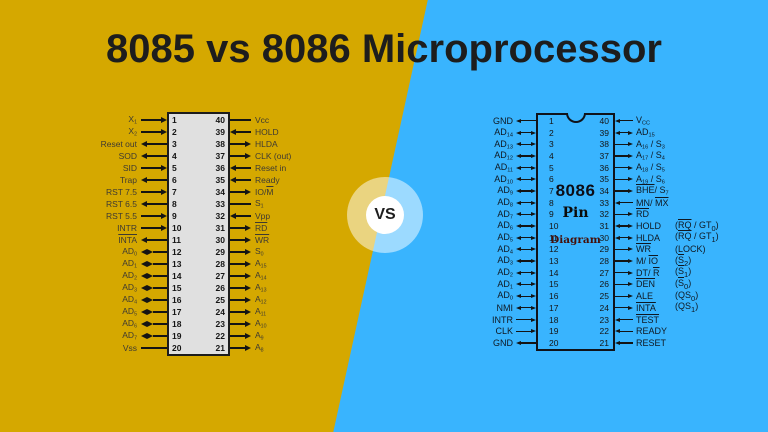 Image resolution: width=768 pixels, height=432 pixels. I want to click on pin-number: 34, so click(220, 192).